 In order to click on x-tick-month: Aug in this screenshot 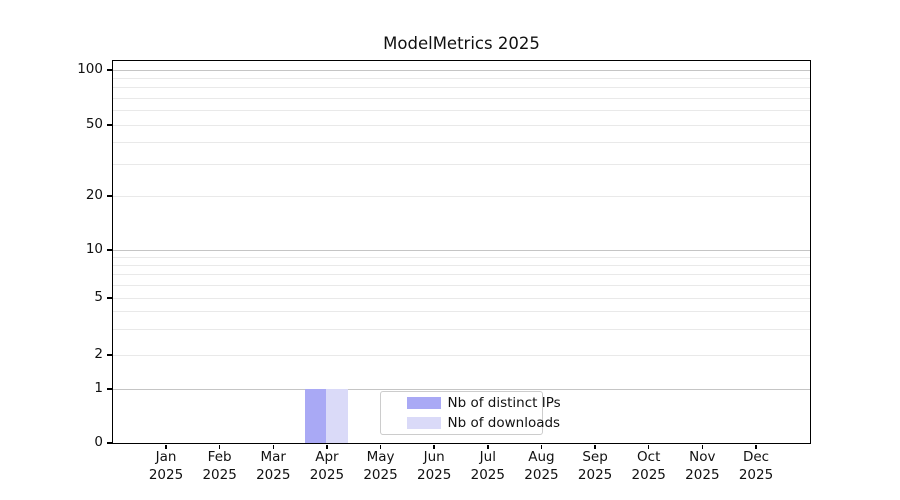, I will do `click(541, 457)`.